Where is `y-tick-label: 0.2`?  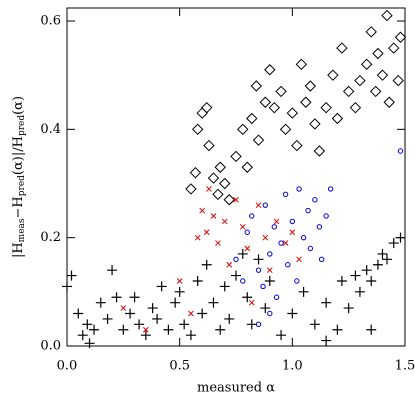 y-tick-label: 0.2 is located at coordinates (50, 237).